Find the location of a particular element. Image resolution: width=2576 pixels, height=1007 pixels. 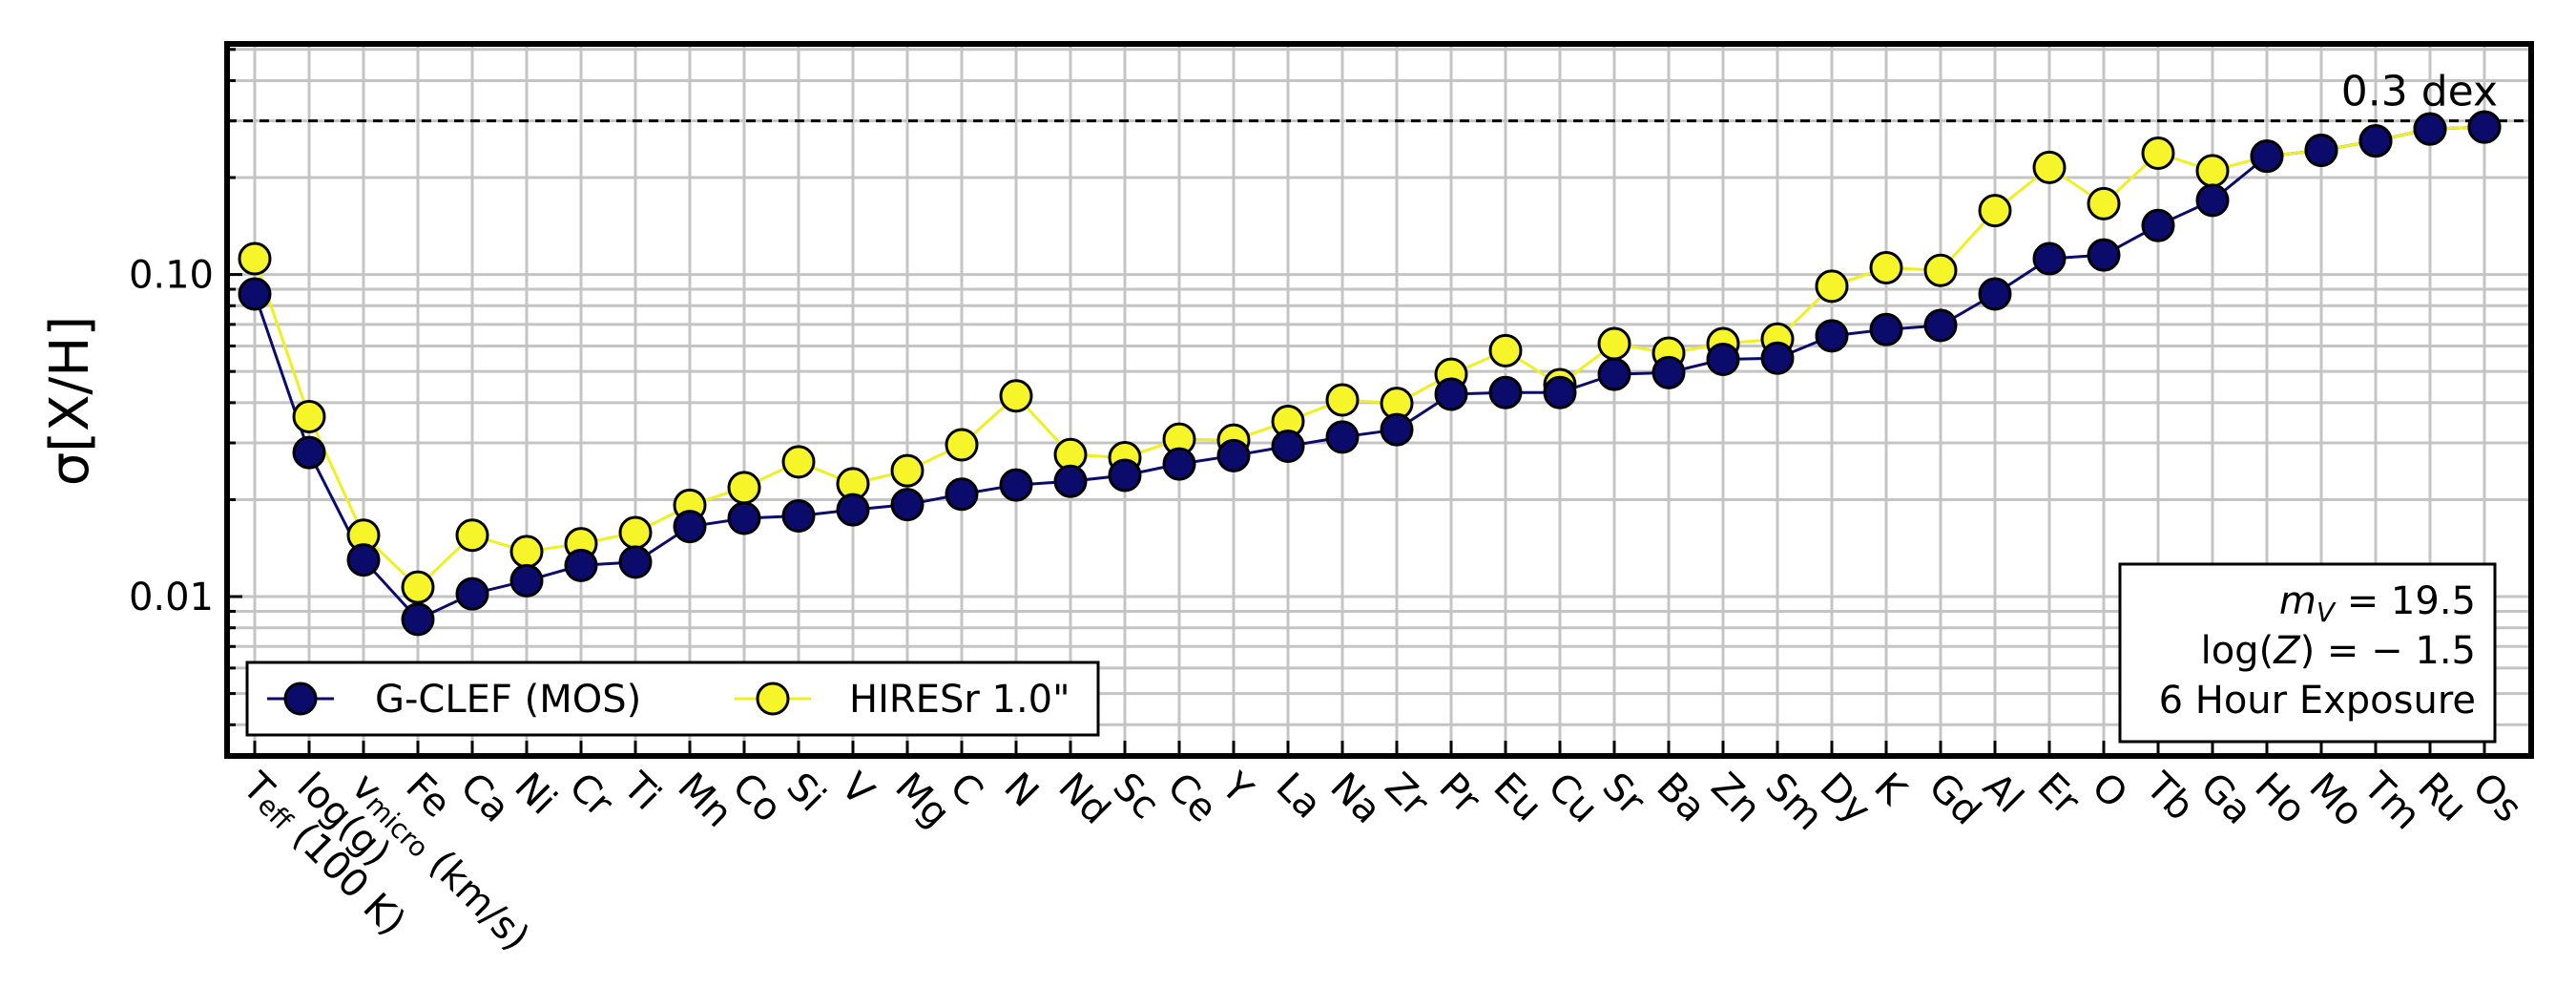

x-tick-label: Si is located at coordinates (806, 792).